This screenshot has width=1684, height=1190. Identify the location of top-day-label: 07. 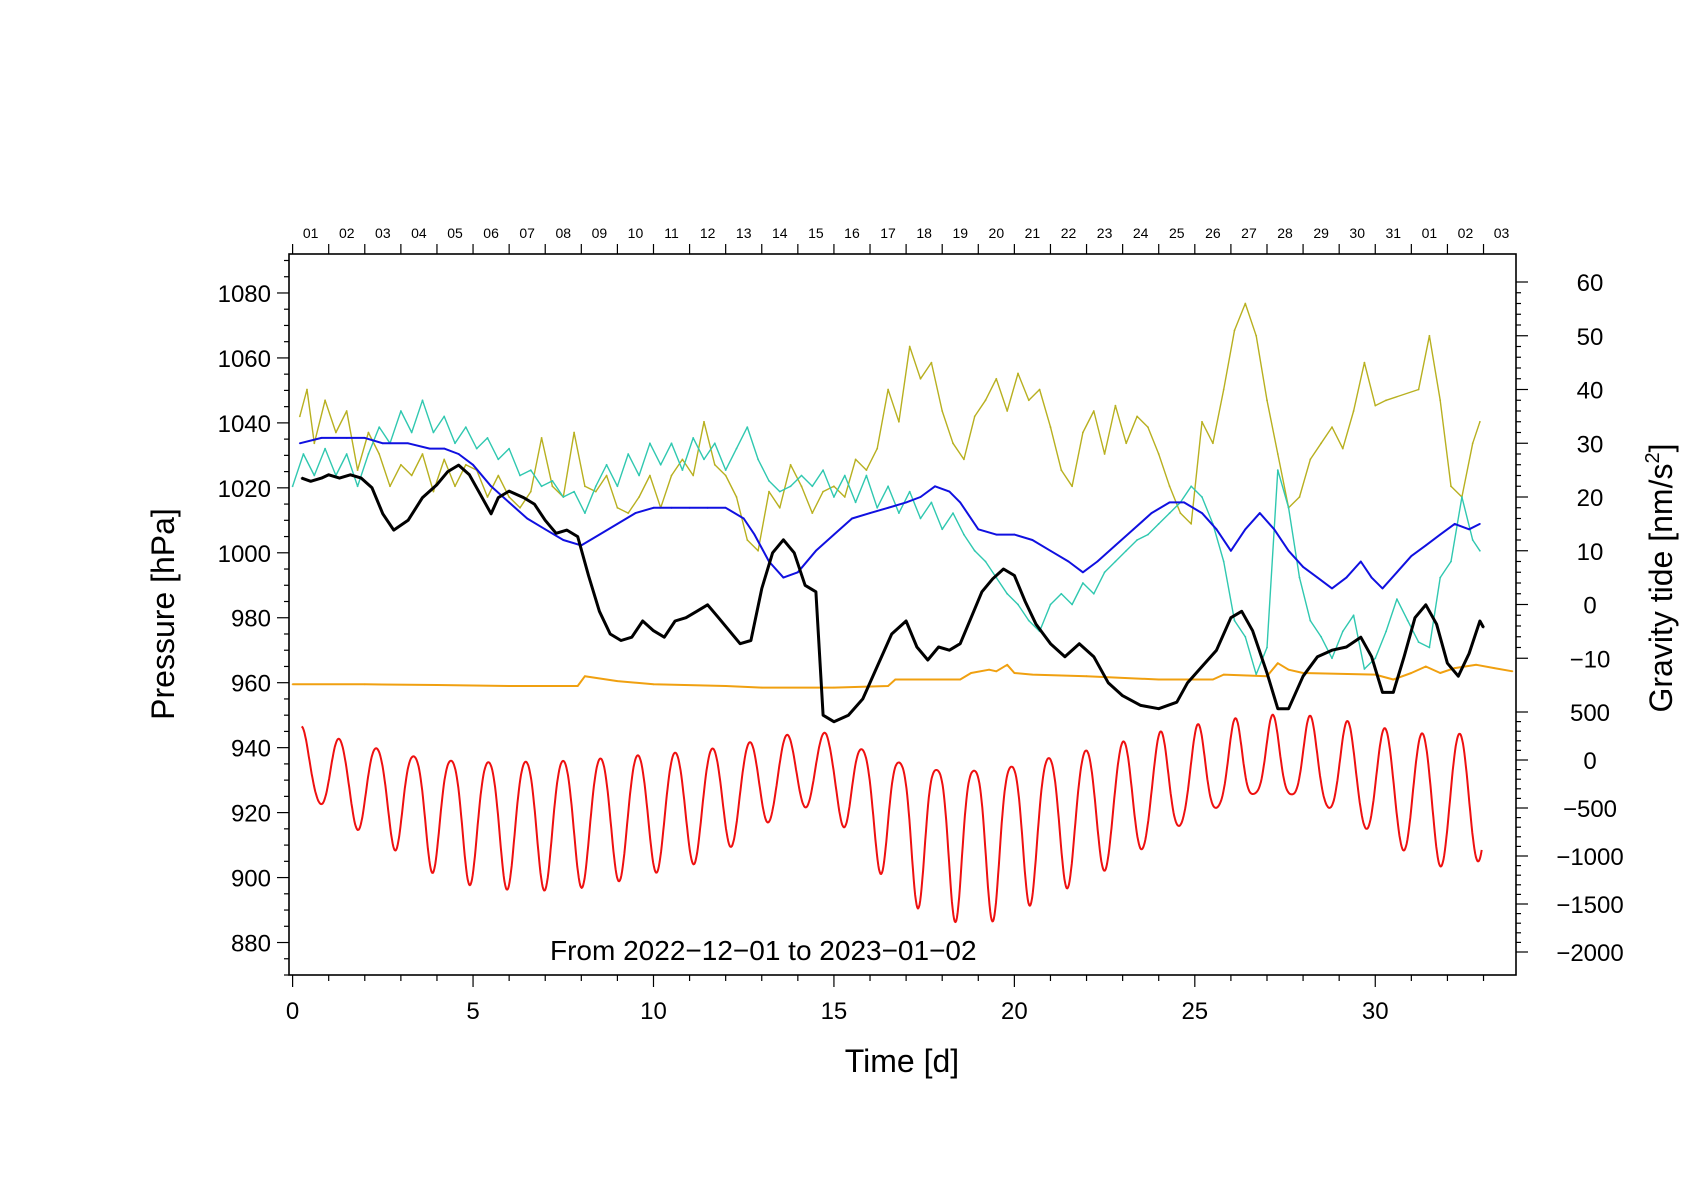
(527, 233).